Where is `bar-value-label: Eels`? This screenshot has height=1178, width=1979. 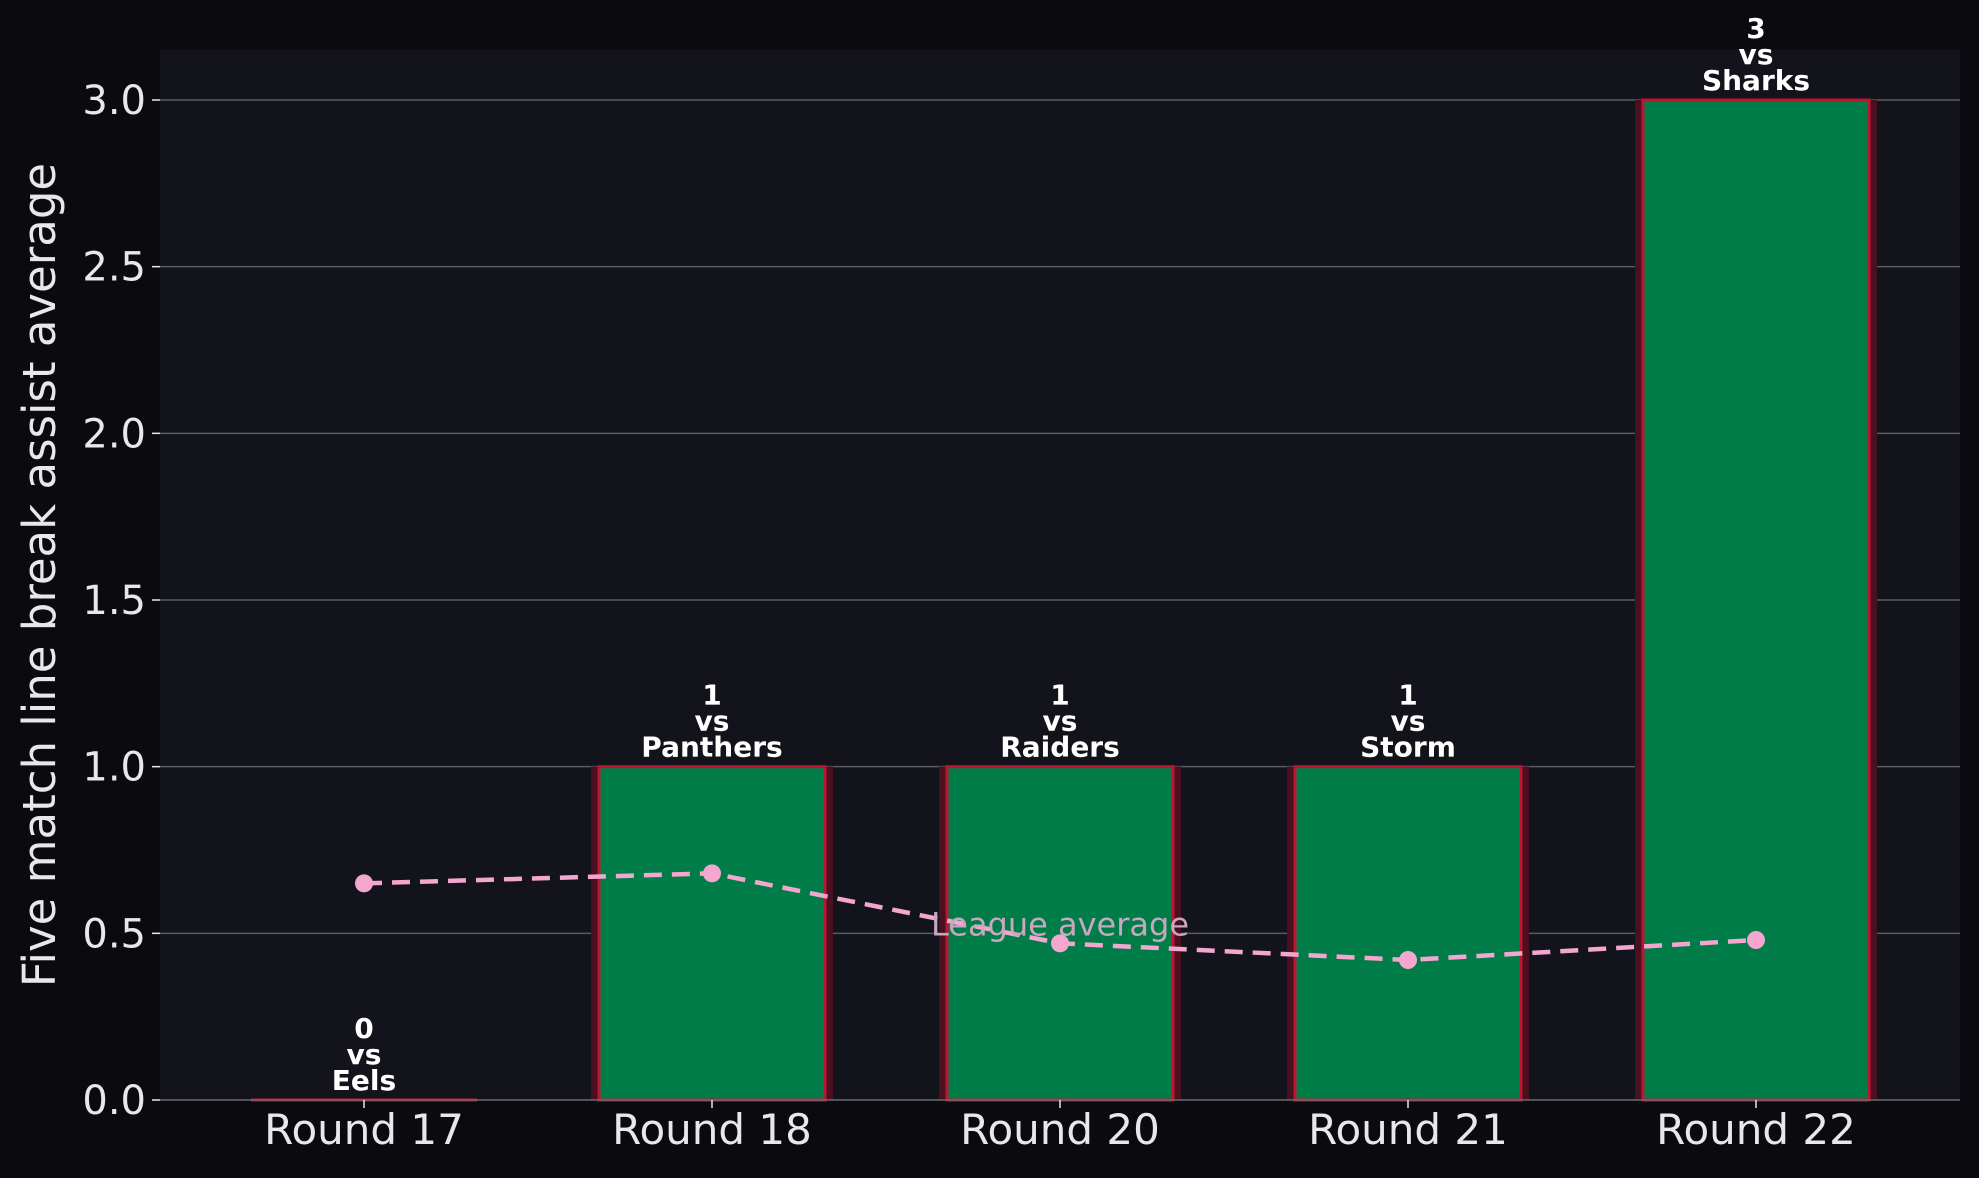
bar-value-label: Eels is located at coordinates (364, 1080).